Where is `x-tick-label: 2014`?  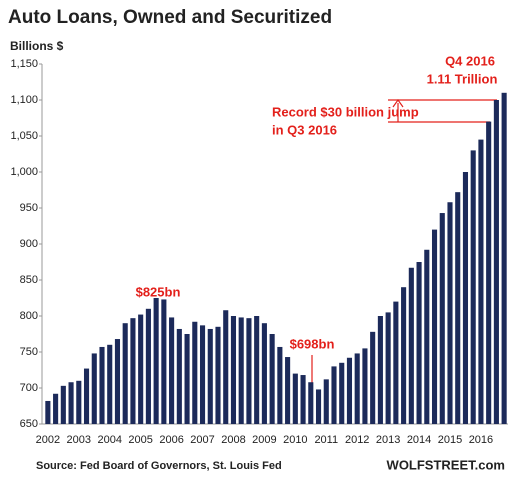 x-tick-label: 2014 is located at coordinates (419, 440).